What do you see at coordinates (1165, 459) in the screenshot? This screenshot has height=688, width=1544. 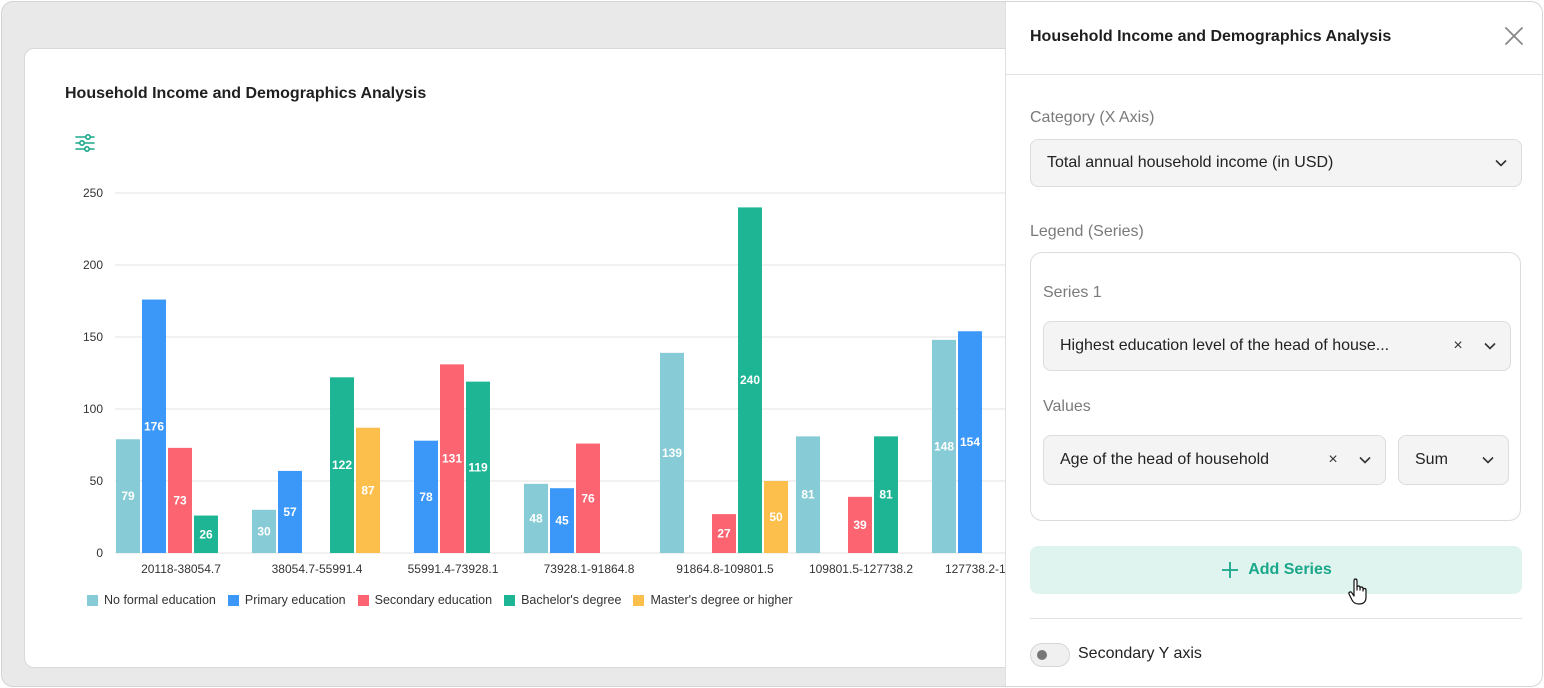 I see `values-select-value: Age of the head of household` at bounding box center [1165, 459].